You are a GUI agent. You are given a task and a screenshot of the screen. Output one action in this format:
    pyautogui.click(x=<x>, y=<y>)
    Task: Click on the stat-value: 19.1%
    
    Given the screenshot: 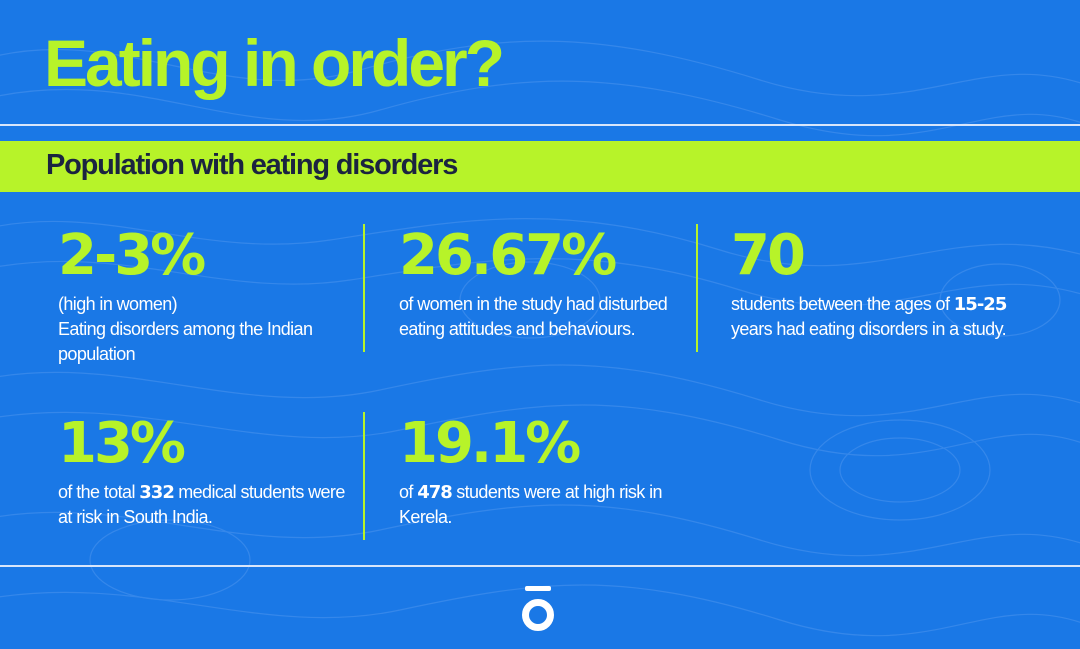 What is the action you would take?
    pyautogui.click(x=490, y=443)
    